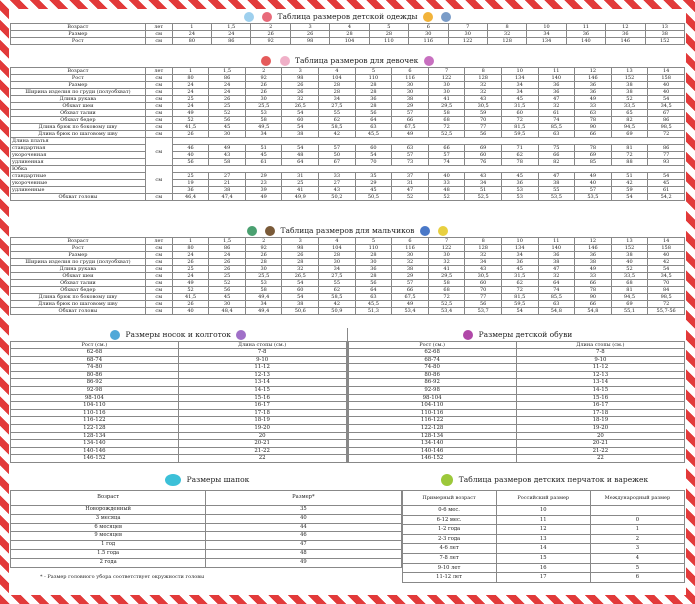  I want to click on table-cell: 110, so click(373, 248).